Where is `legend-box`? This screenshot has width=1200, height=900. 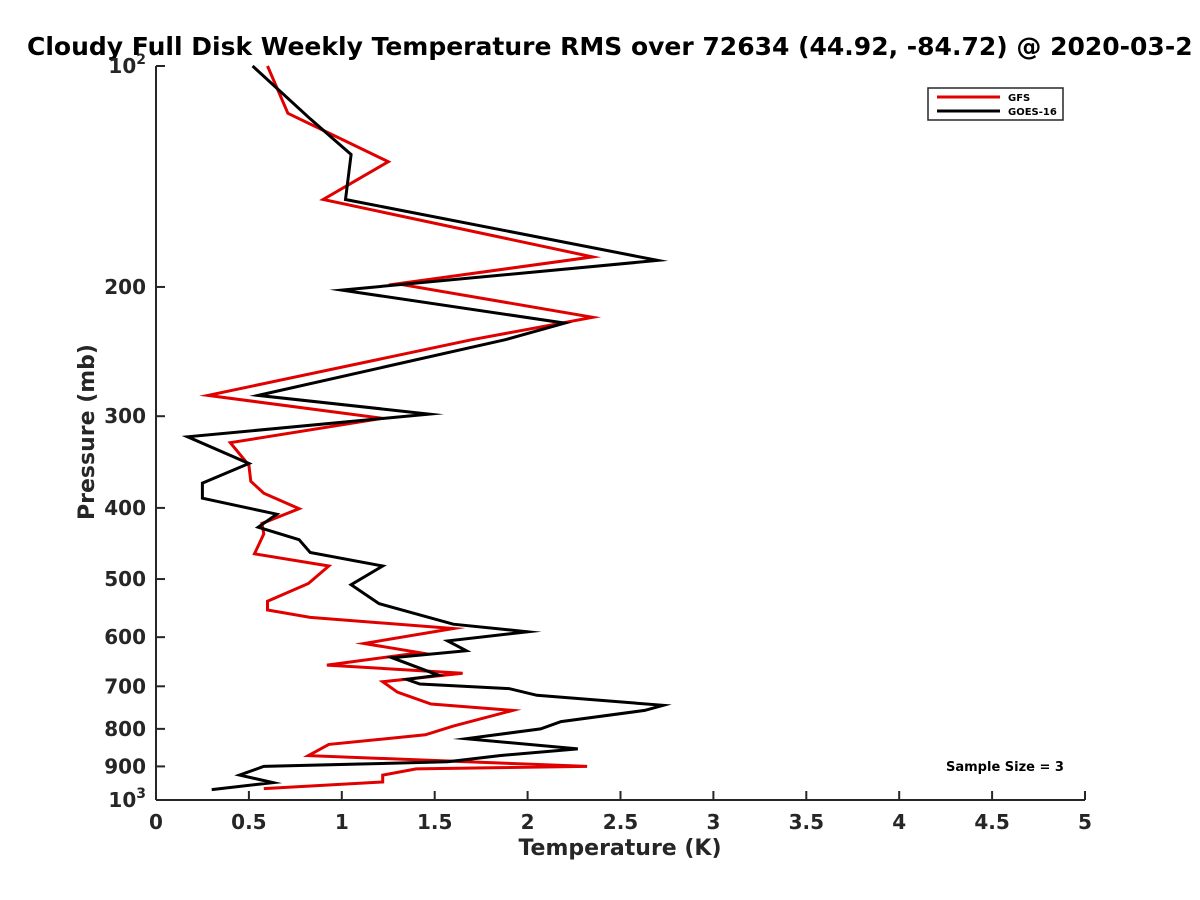
legend-box is located at coordinates (995, 104).